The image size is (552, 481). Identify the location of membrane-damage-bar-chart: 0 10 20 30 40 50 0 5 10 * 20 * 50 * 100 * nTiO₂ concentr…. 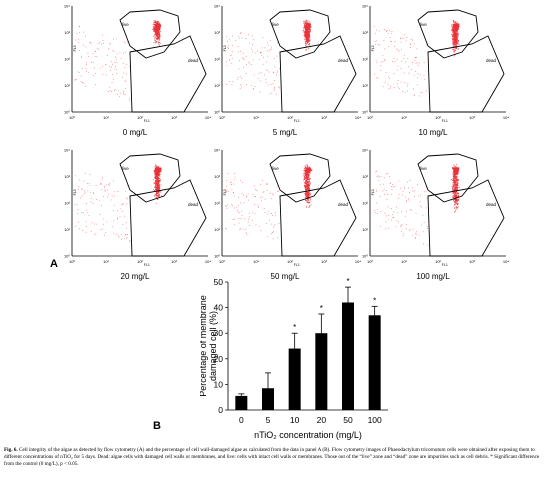
(294, 358).